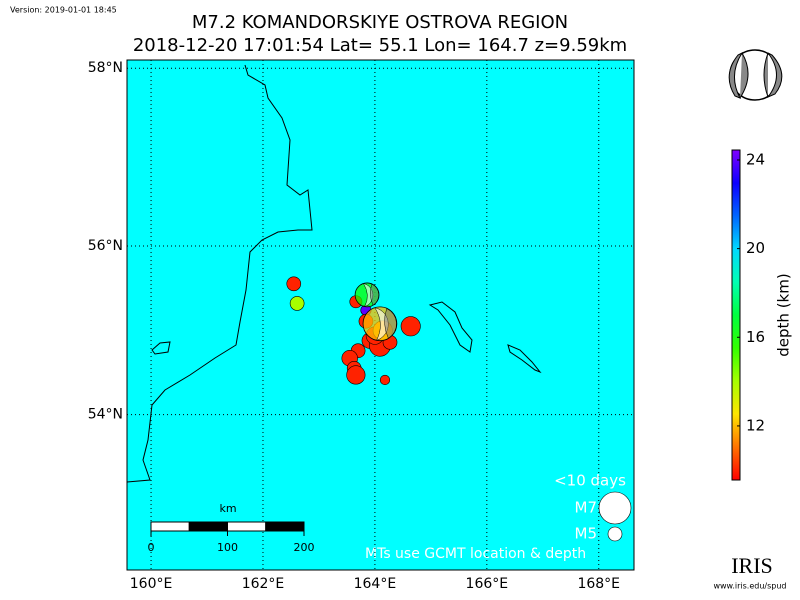 The image size is (800, 600). I want to click on scale-tick-label: 100, so click(227, 547).